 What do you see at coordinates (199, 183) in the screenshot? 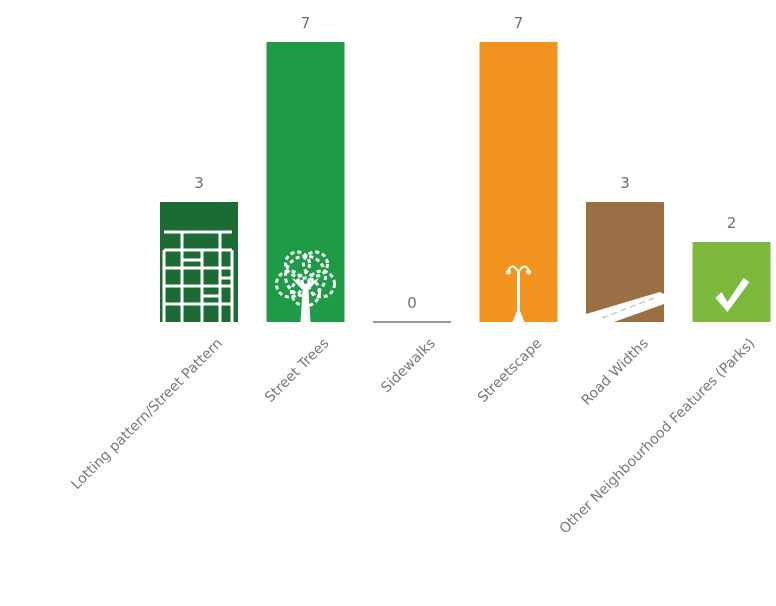
I see `value-label-lotting-pattern-street-pattern: 3` at bounding box center [199, 183].